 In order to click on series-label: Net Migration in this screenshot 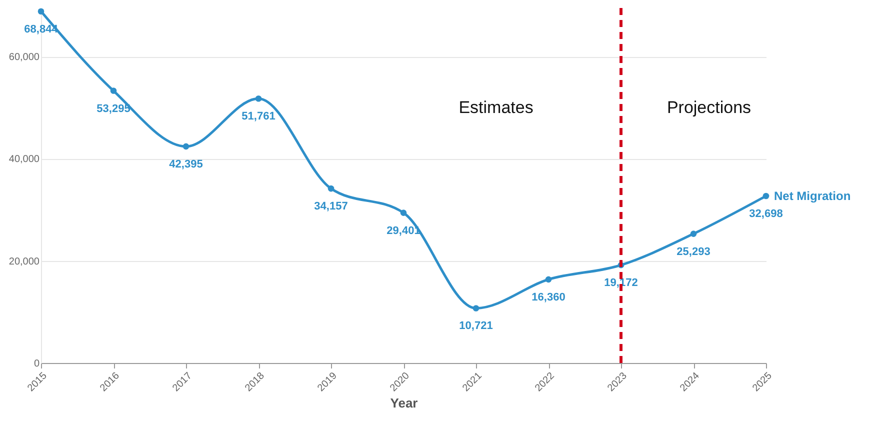, I will do `click(812, 195)`.